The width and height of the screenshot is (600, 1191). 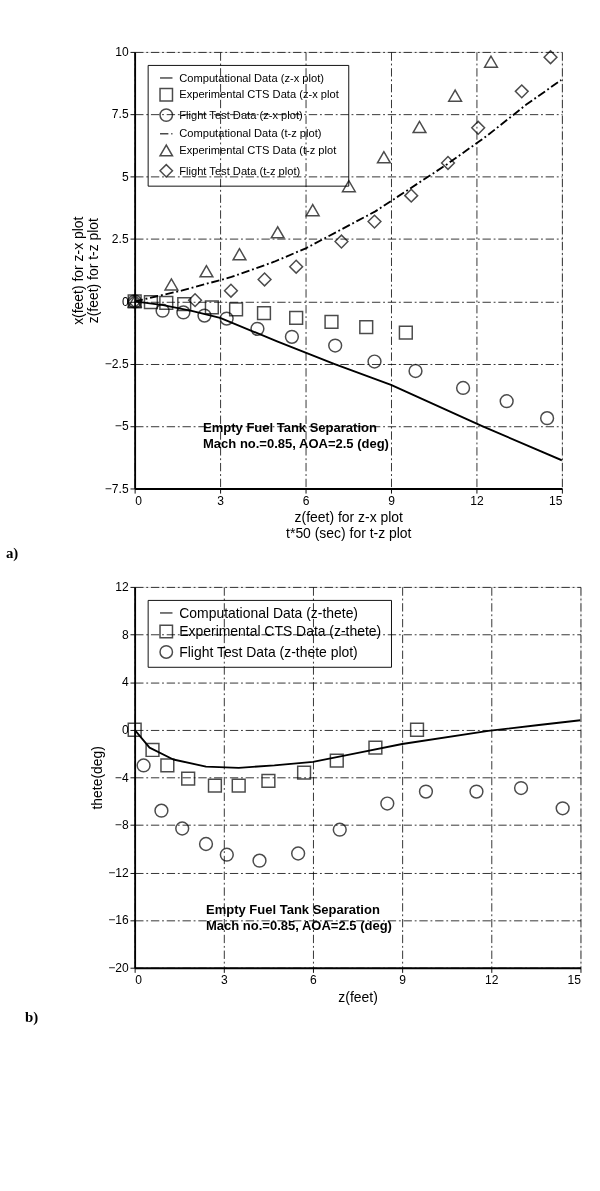 What do you see at coordinates (122, 52) in the screenshot?
I see `y-tick-label: 10` at bounding box center [122, 52].